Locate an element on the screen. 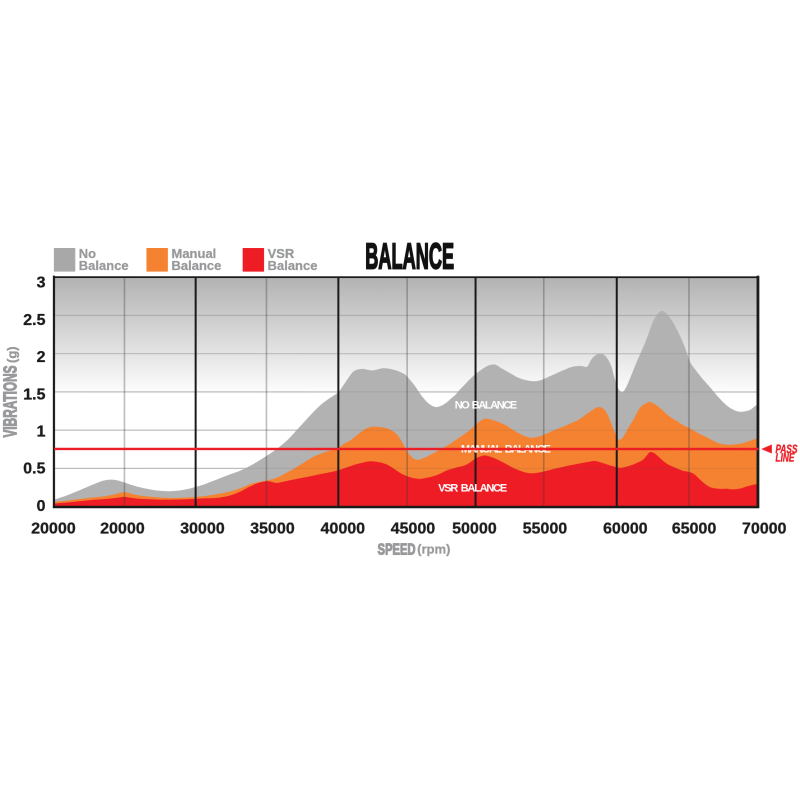 This screenshot has width=800, height=800. svg-text: (g) is located at coordinates (11, 354).